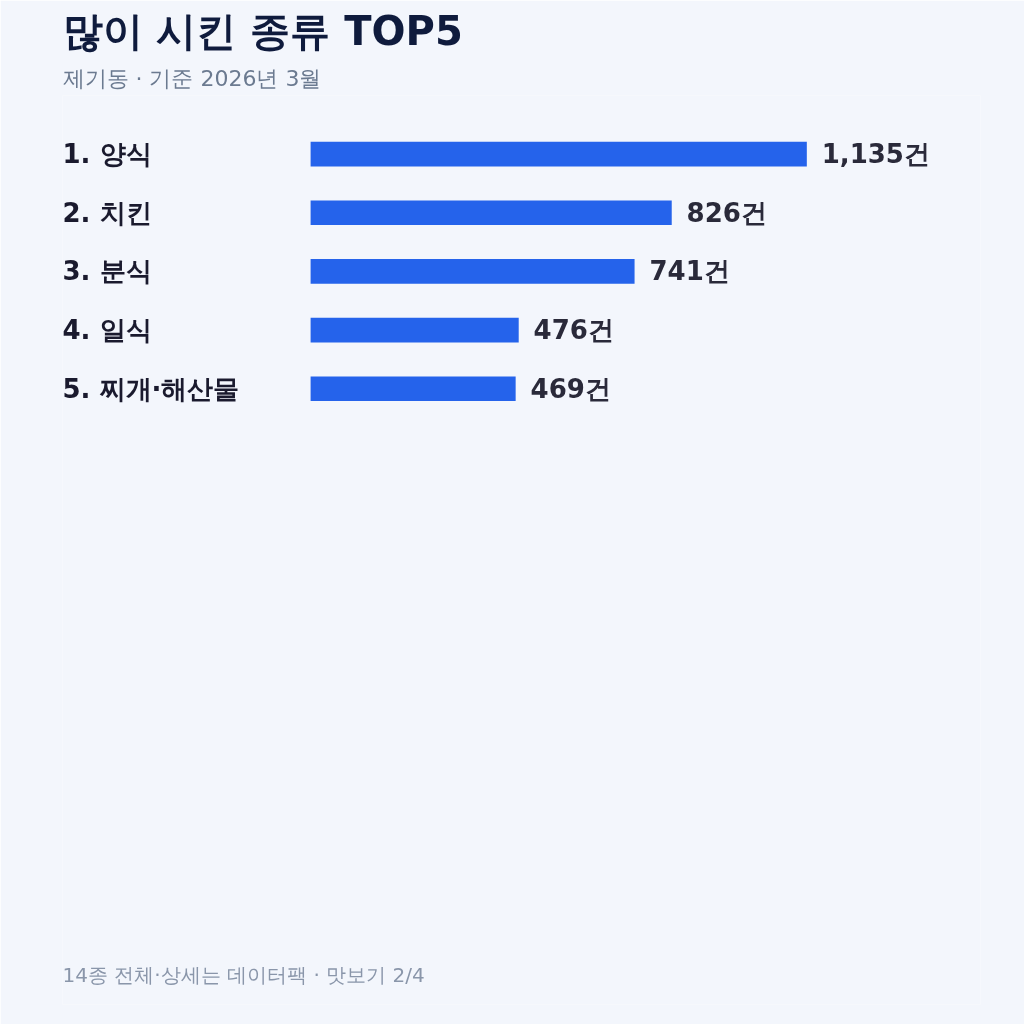 The height and width of the screenshot is (1024, 1024). Describe the element at coordinates (570, 388) in the screenshot. I see `data-label: 469건` at that location.